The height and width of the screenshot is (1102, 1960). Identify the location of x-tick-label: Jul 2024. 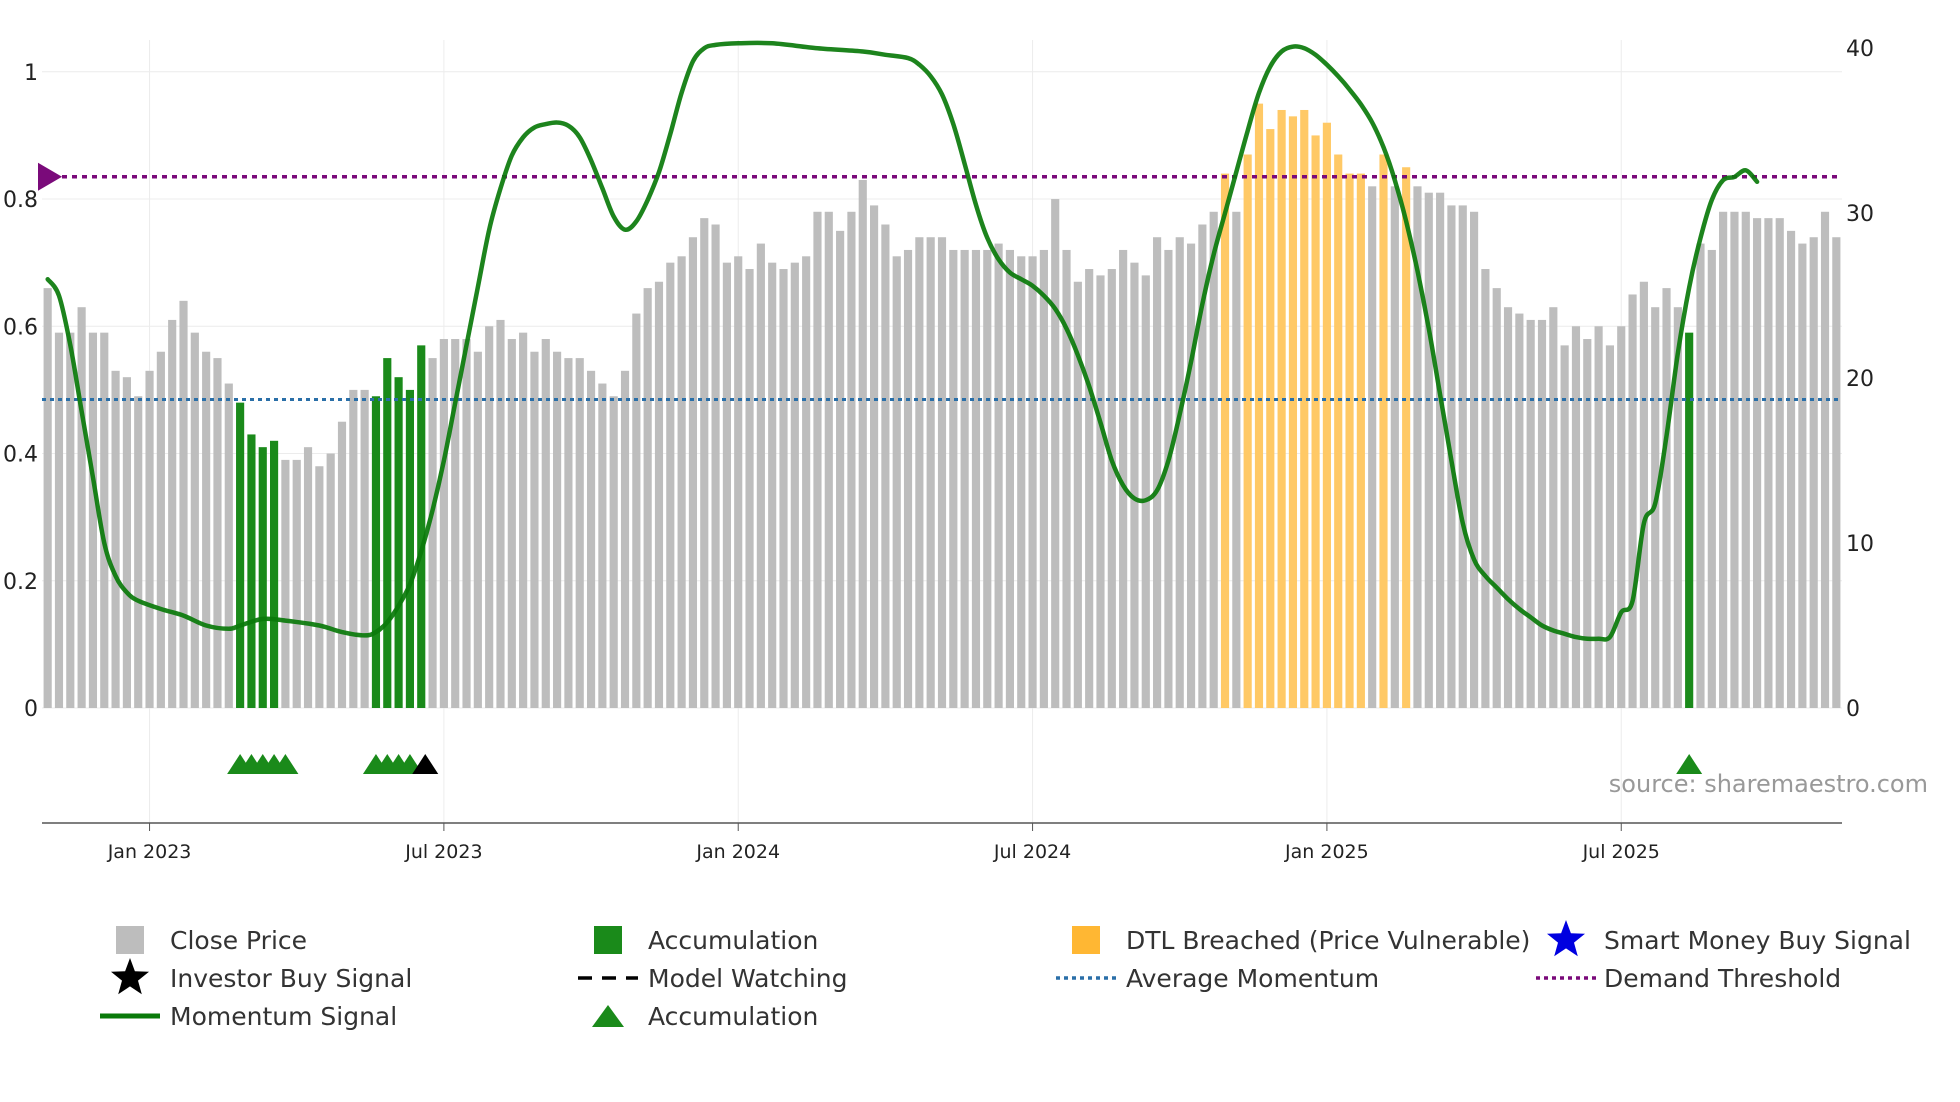
(1032, 852).